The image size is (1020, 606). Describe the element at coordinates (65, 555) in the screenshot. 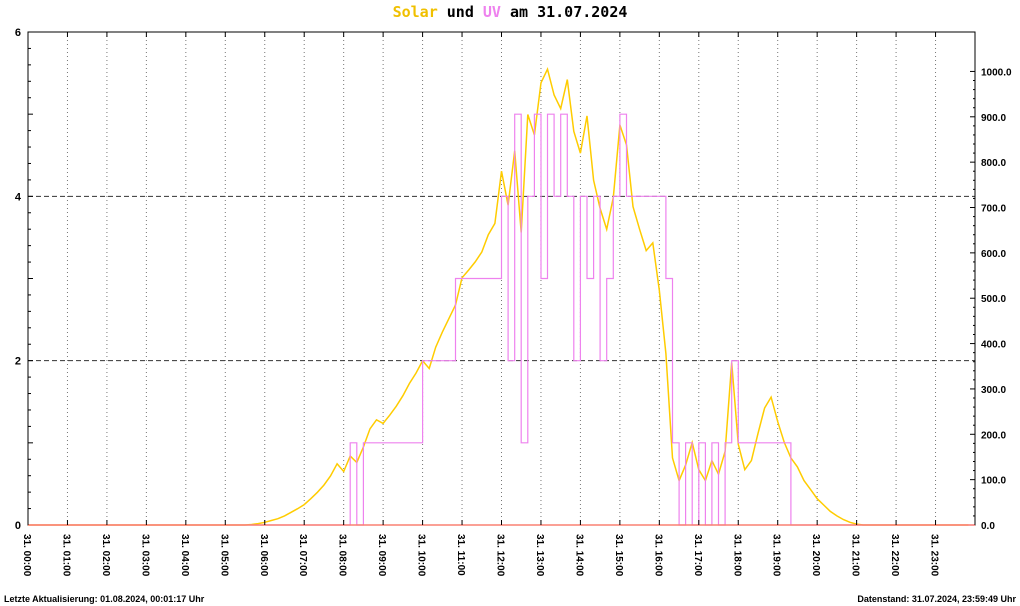

I see `svg-text: 31. 01:00` at that location.